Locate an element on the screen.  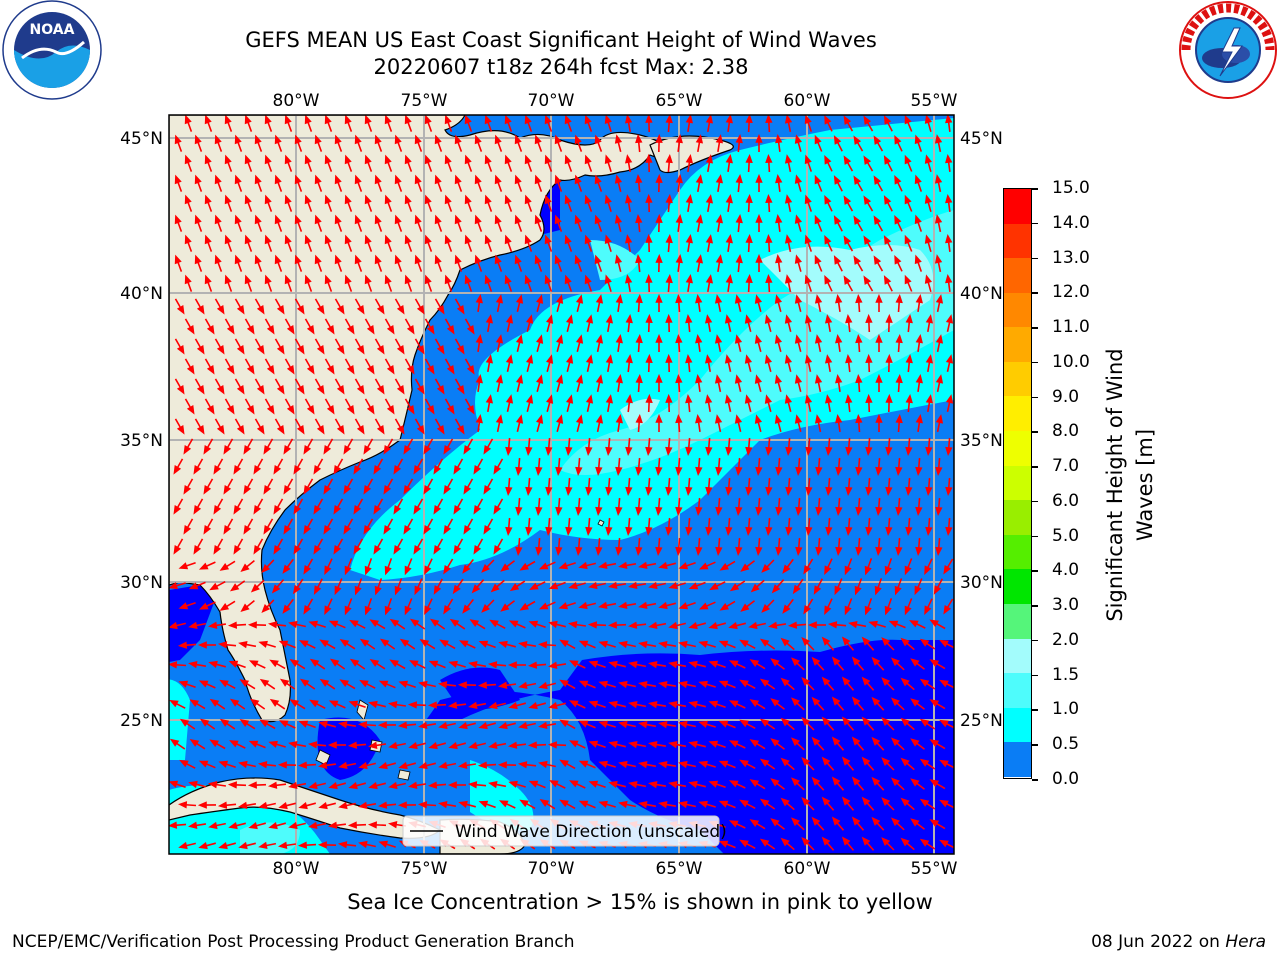
colorbar-label: Significant Height of Wind Waves [m] is located at coordinates (1130, 485).